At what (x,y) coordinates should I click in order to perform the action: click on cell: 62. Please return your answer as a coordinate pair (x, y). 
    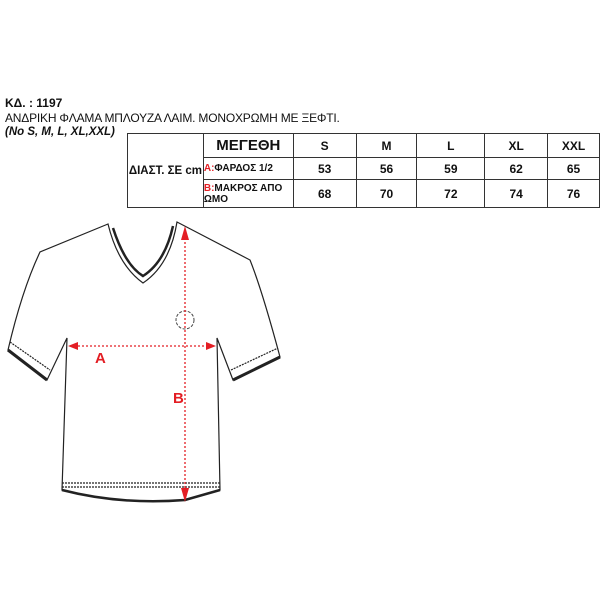
    Looking at the image, I should click on (516, 168).